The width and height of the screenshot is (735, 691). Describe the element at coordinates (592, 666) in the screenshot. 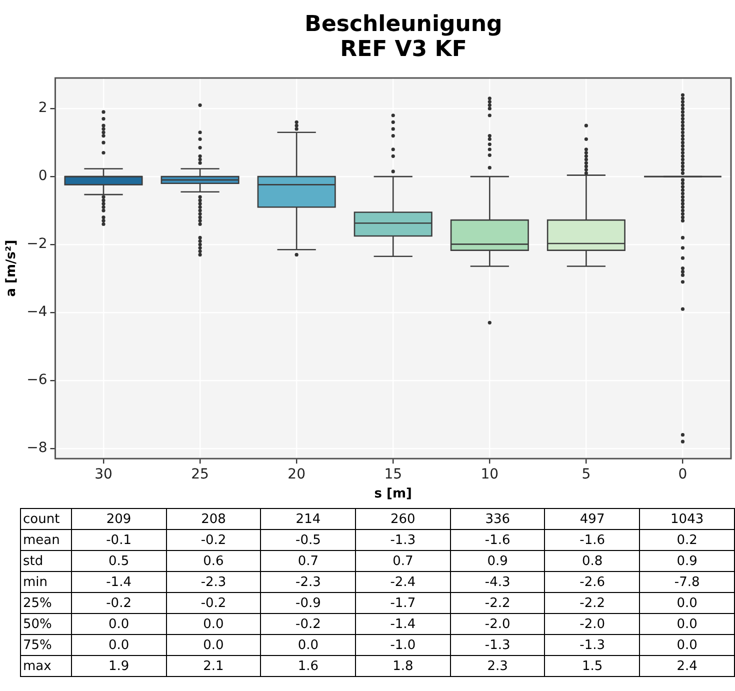

I see `text: 1.5` at that location.